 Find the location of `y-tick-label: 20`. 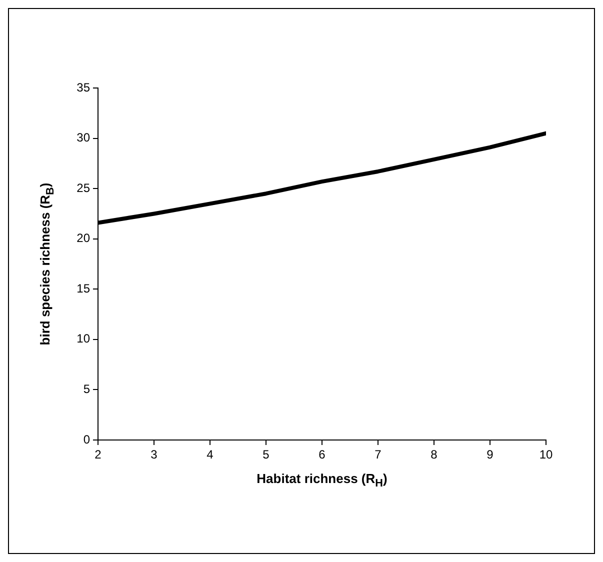

y-tick-label: 20 is located at coordinates (83, 238).